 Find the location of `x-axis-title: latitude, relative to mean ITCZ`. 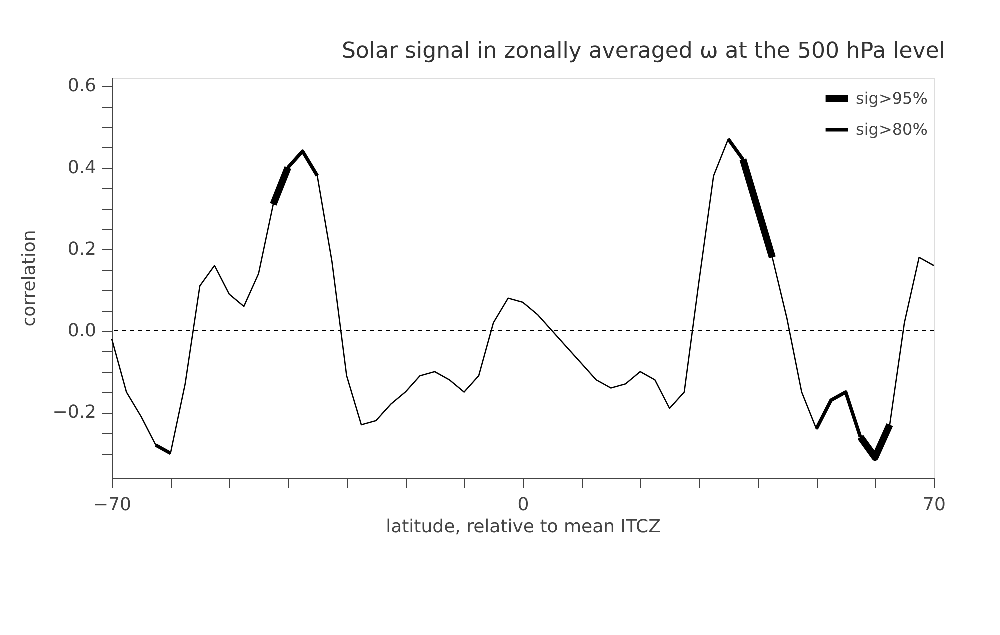

x-axis-title: latitude, relative to mean ITCZ is located at coordinates (523, 527).